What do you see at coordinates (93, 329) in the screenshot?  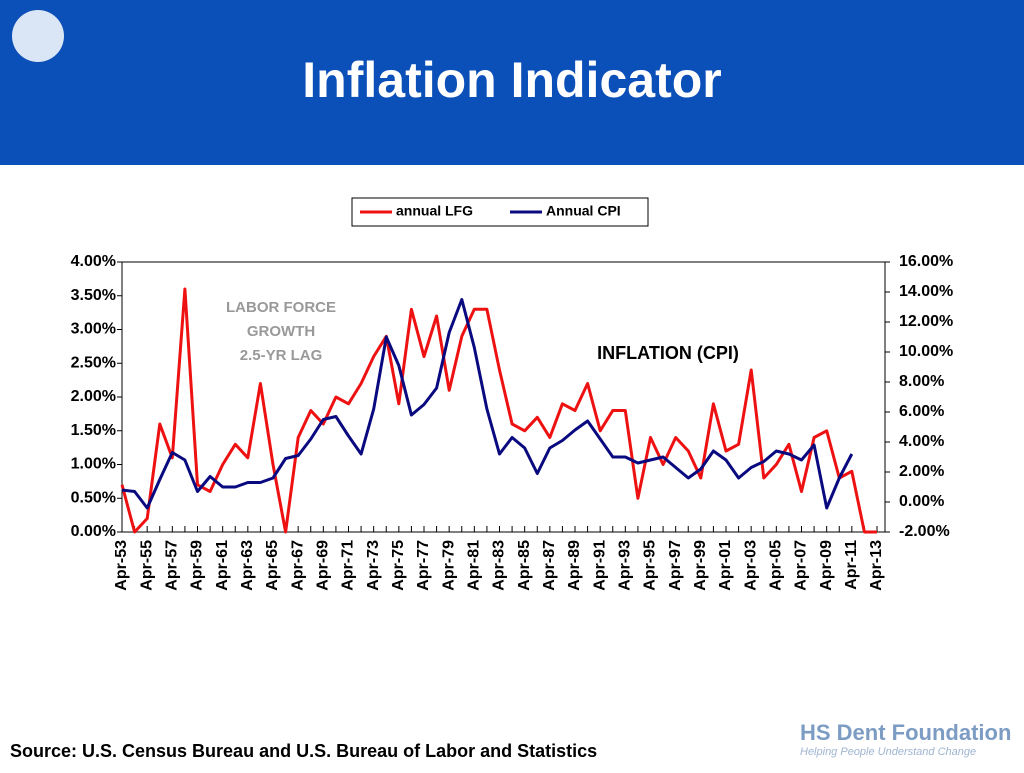 I see `y-tick-label: 3.00%` at bounding box center [93, 329].